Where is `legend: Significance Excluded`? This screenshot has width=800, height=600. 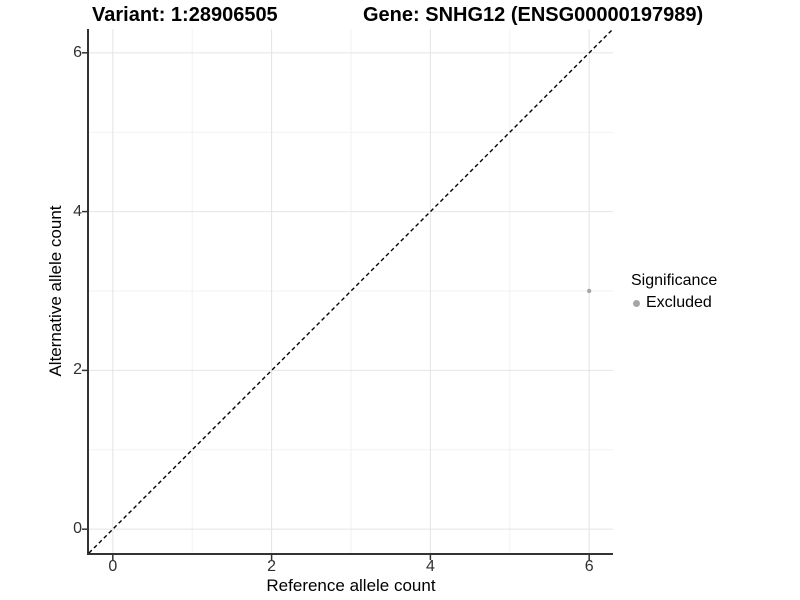
legend: Significance Excluded is located at coordinates (711, 292).